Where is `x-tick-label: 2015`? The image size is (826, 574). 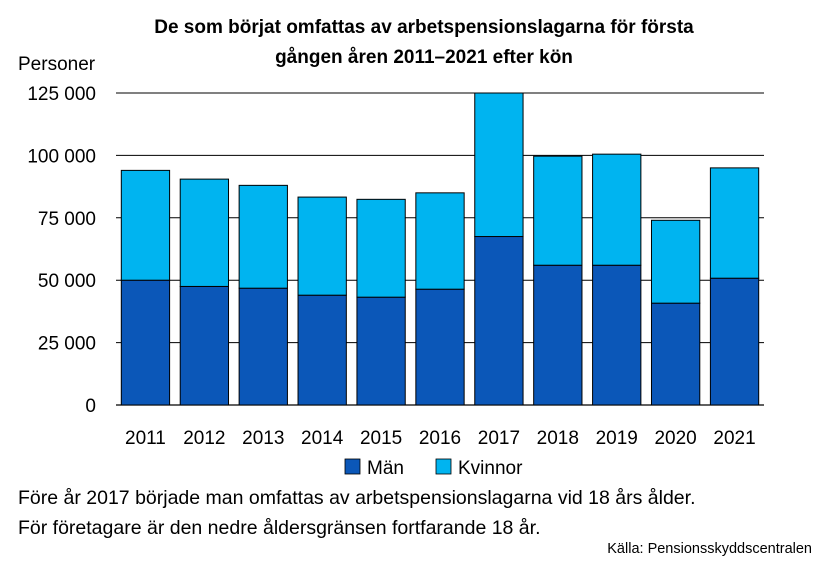 x-tick-label: 2015 is located at coordinates (381, 438).